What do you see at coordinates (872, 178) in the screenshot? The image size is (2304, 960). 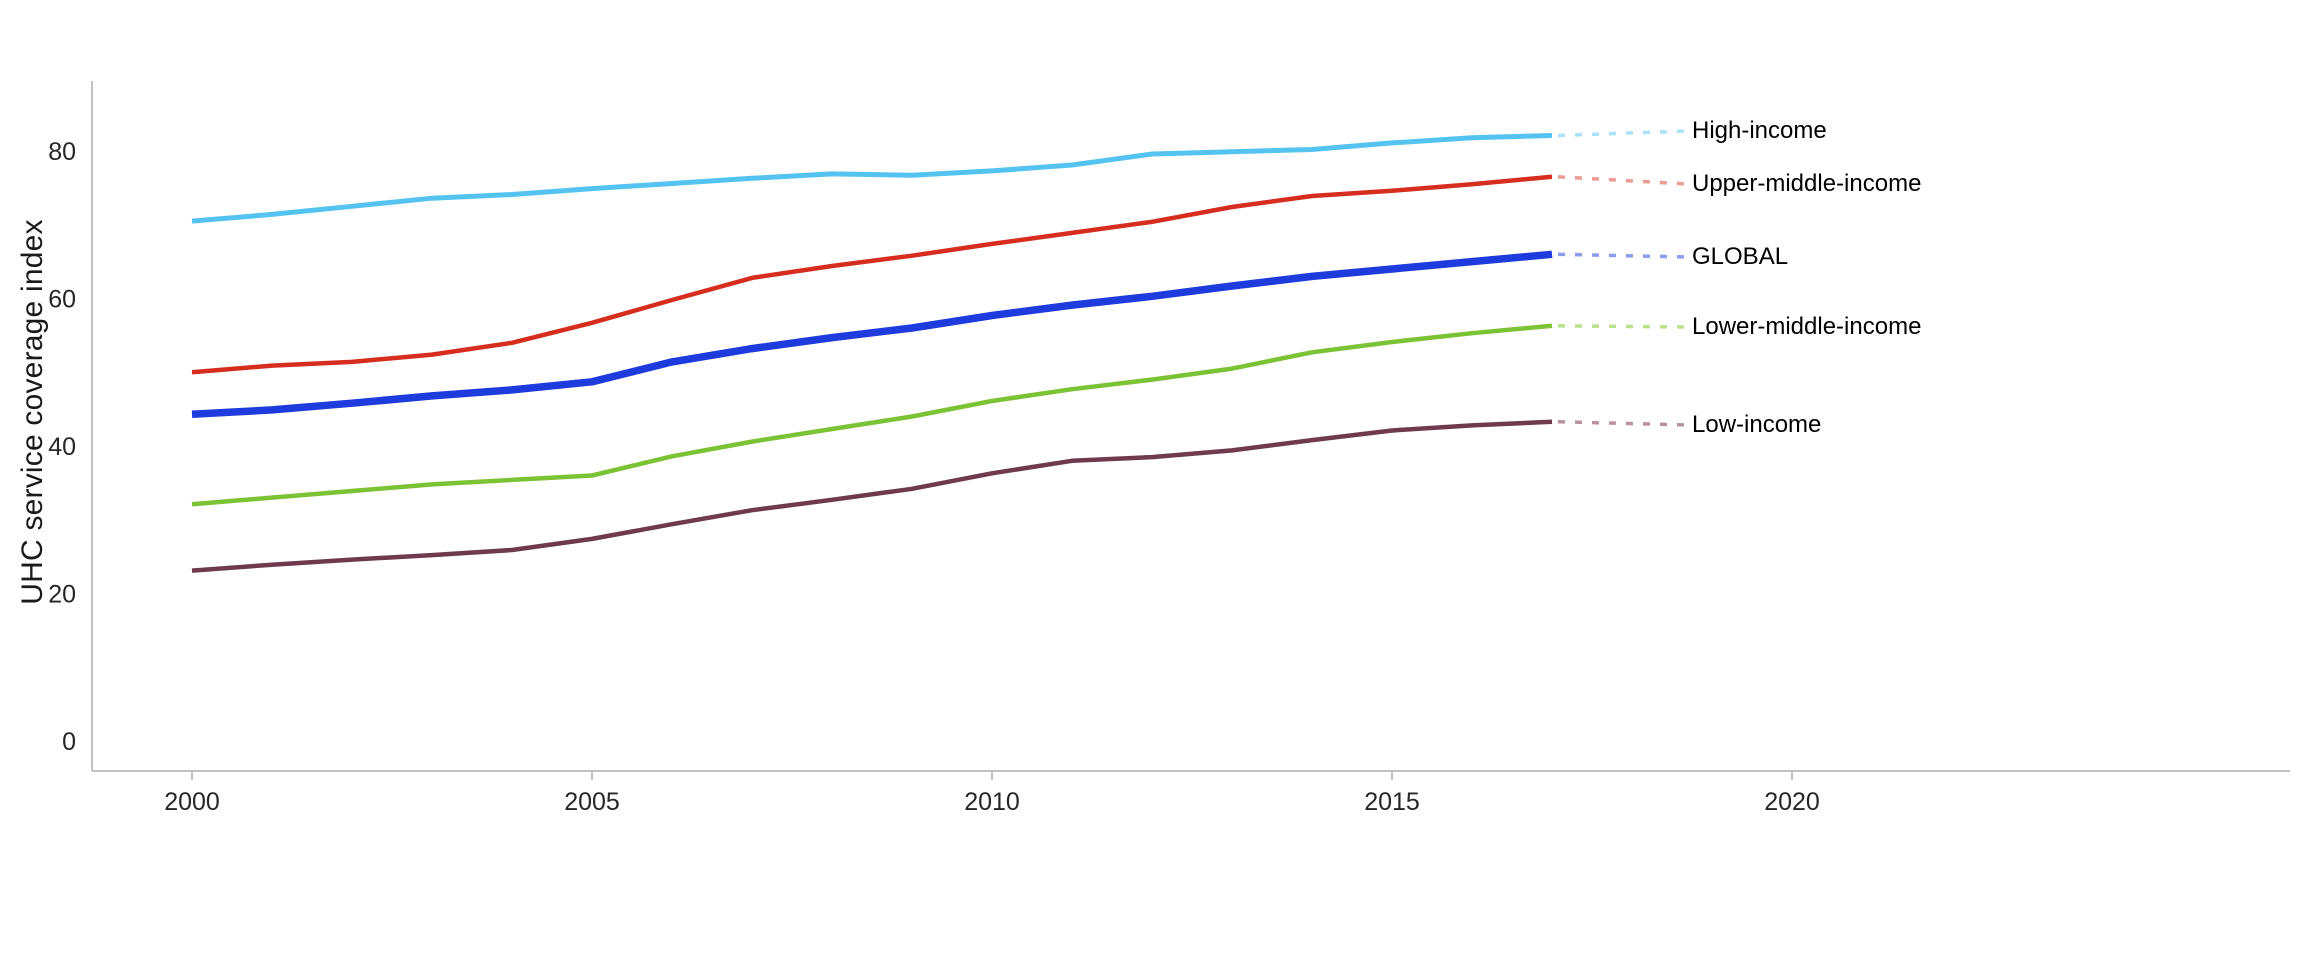 I see `series-line-high-income` at bounding box center [872, 178].